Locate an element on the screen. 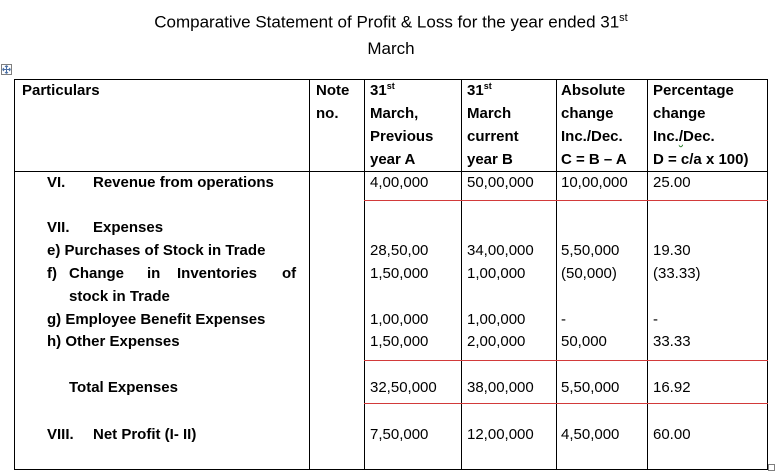  col-divider-curr is located at coordinates (461, 274).